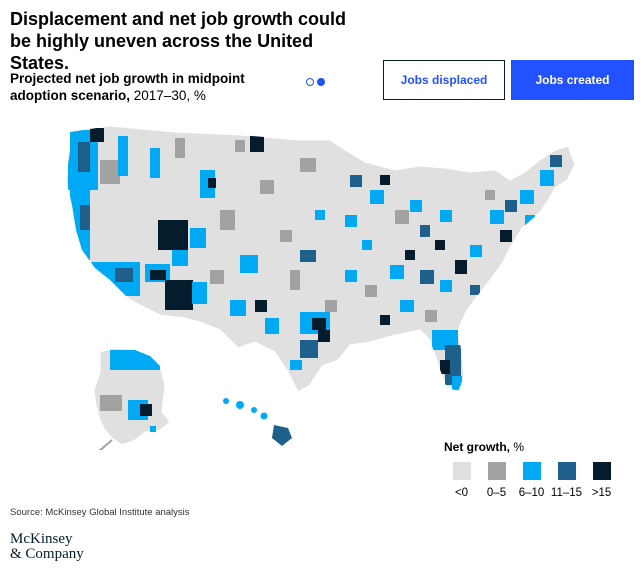 This screenshot has height=573, width=644. What do you see at coordinates (517, 447) in the screenshot?
I see `legend-title-unit: %` at bounding box center [517, 447].